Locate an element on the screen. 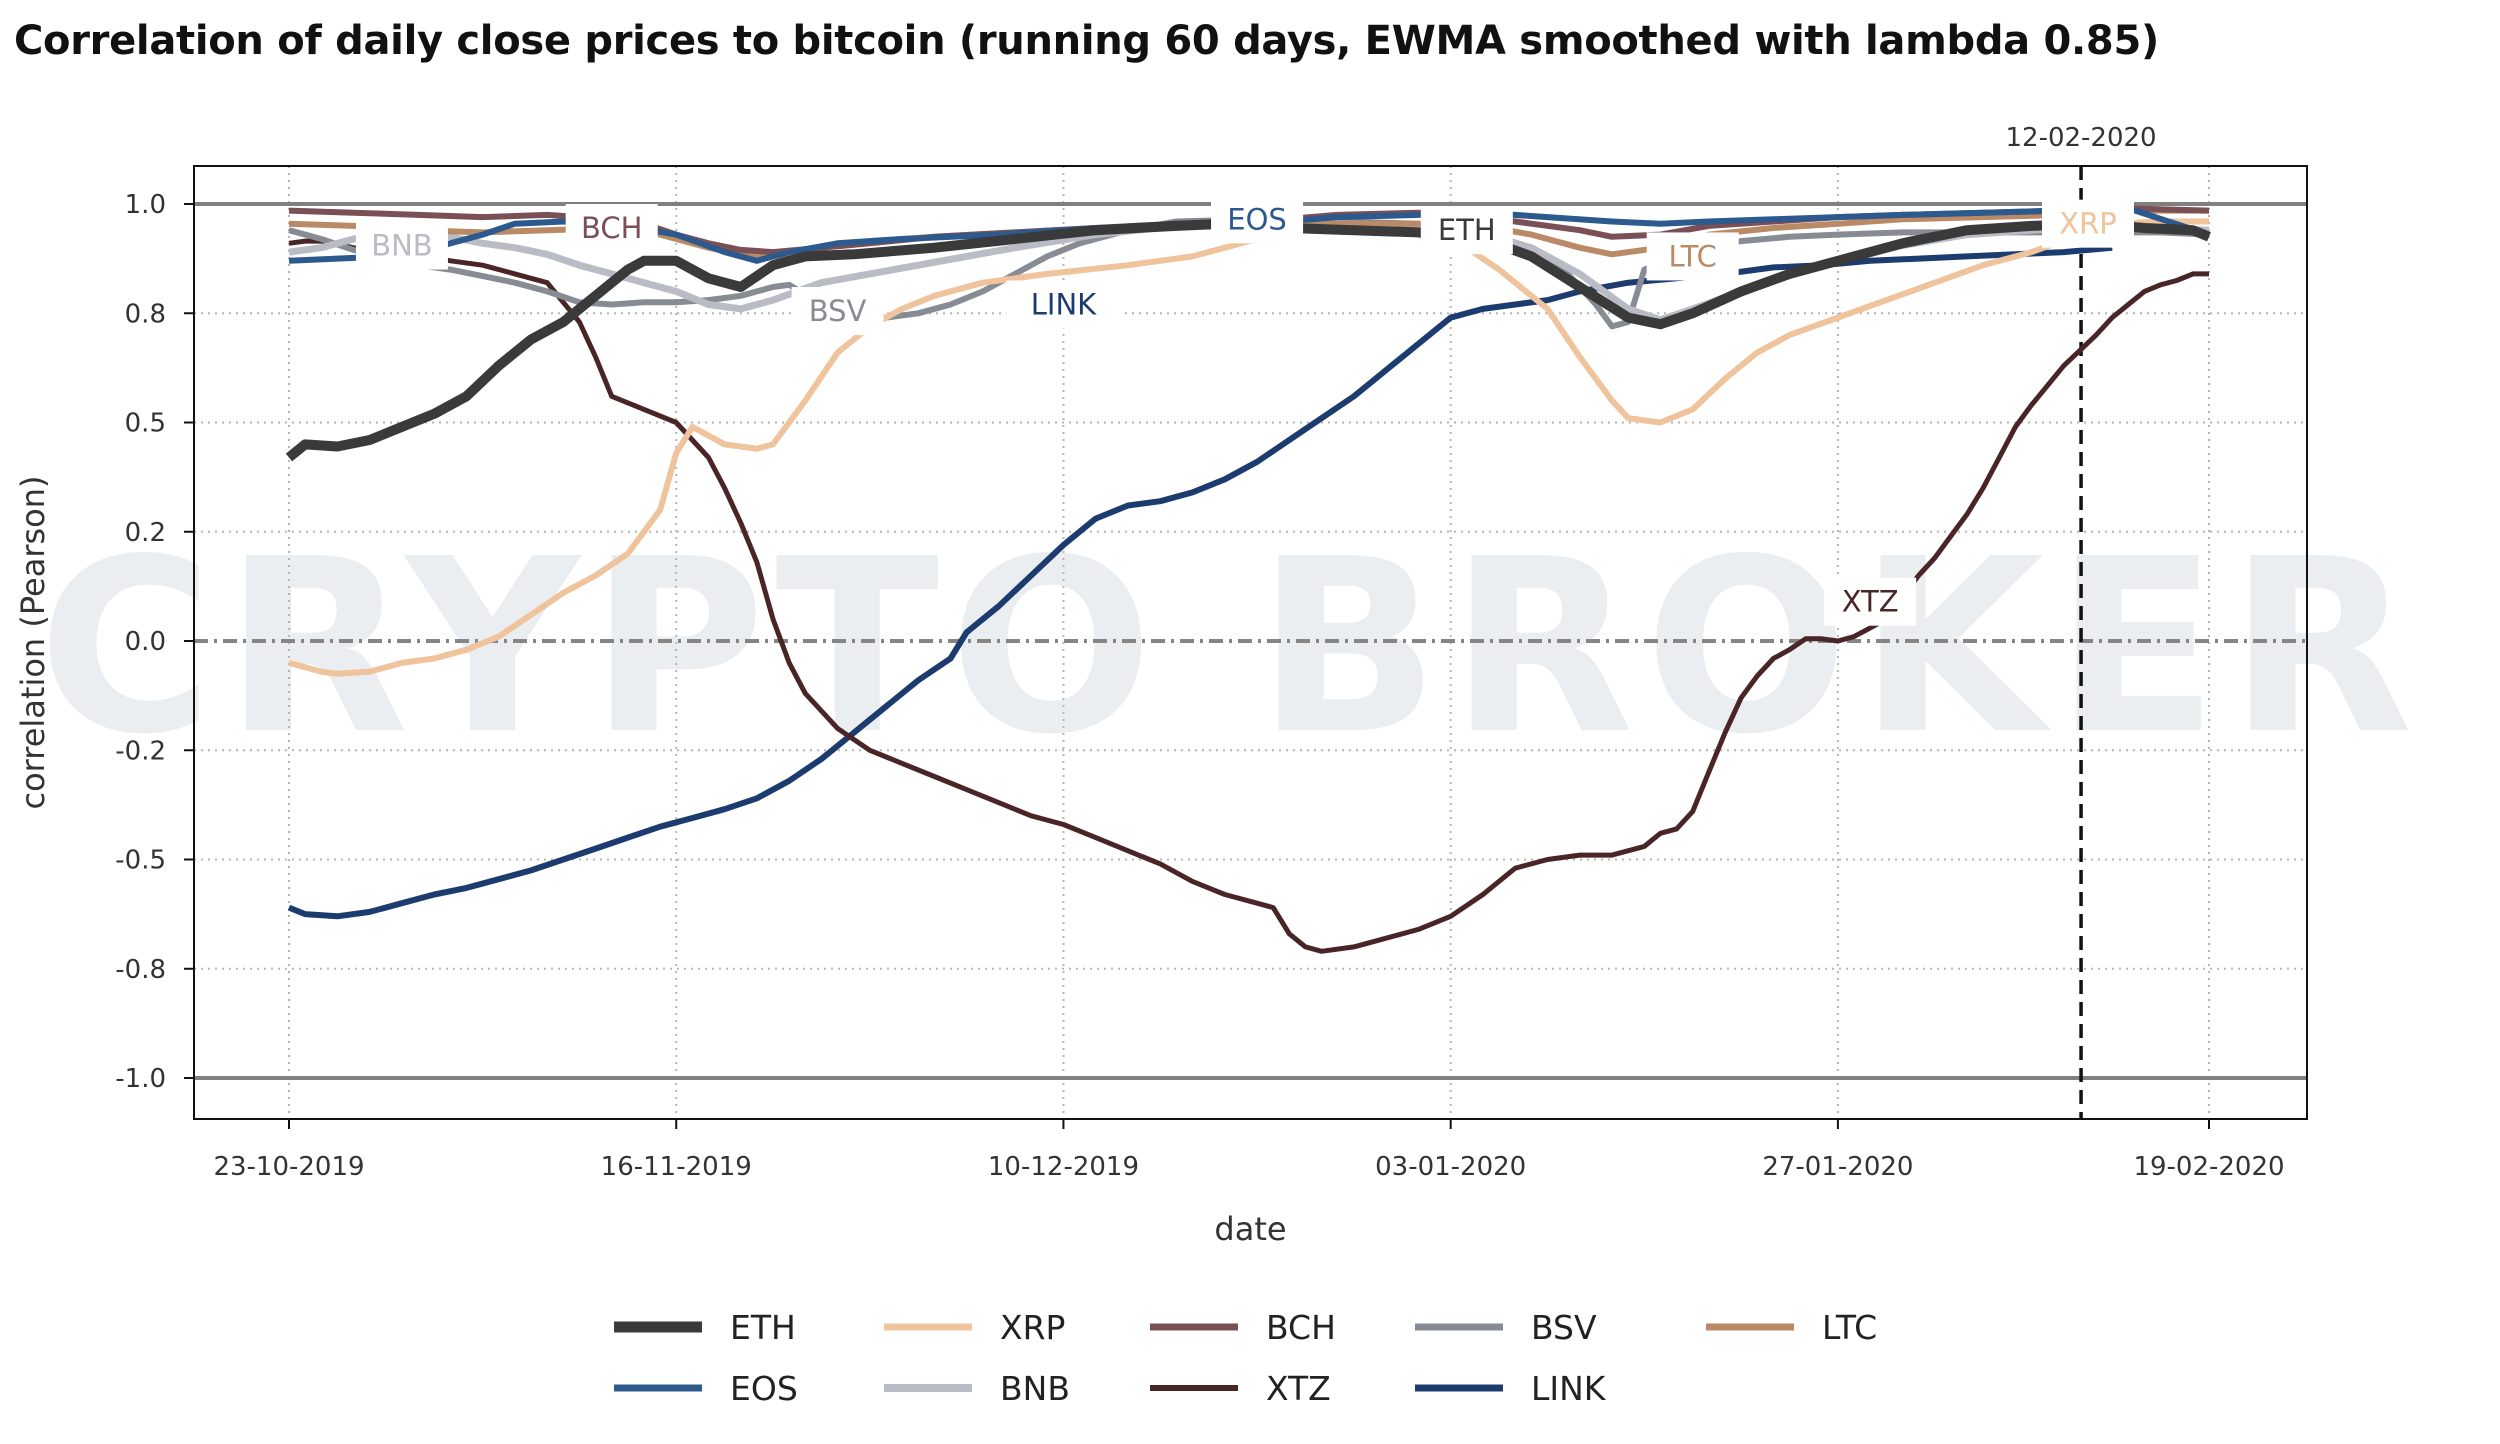  x-axis-title: date is located at coordinates (1250, 1229).